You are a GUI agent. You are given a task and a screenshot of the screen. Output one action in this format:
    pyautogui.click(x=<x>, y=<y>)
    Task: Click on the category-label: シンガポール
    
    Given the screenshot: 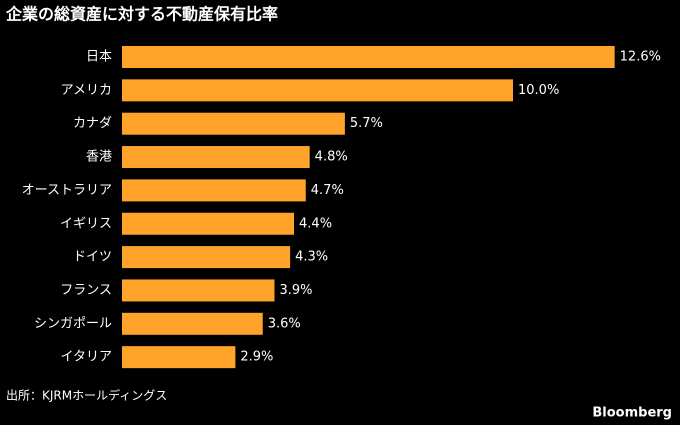 What is the action you would take?
    pyautogui.click(x=73, y=323)
    